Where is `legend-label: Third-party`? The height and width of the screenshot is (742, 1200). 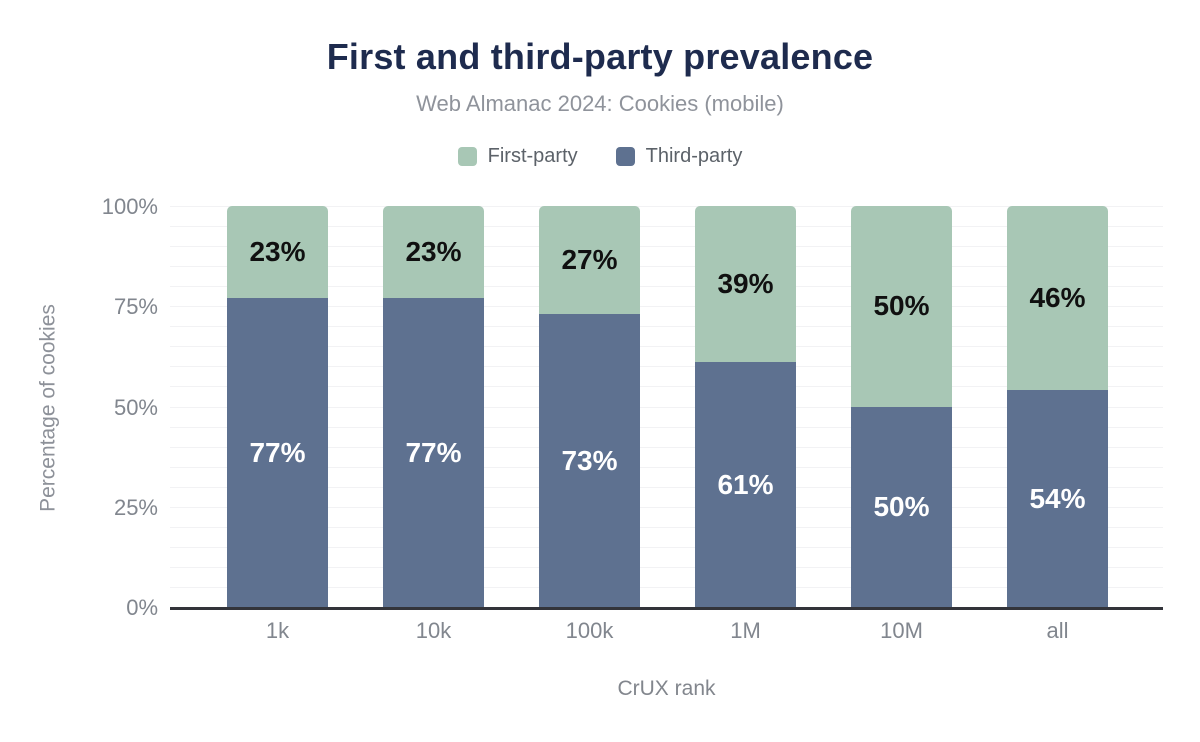 legend-label: Third-party is located at coordinates (694, 156).